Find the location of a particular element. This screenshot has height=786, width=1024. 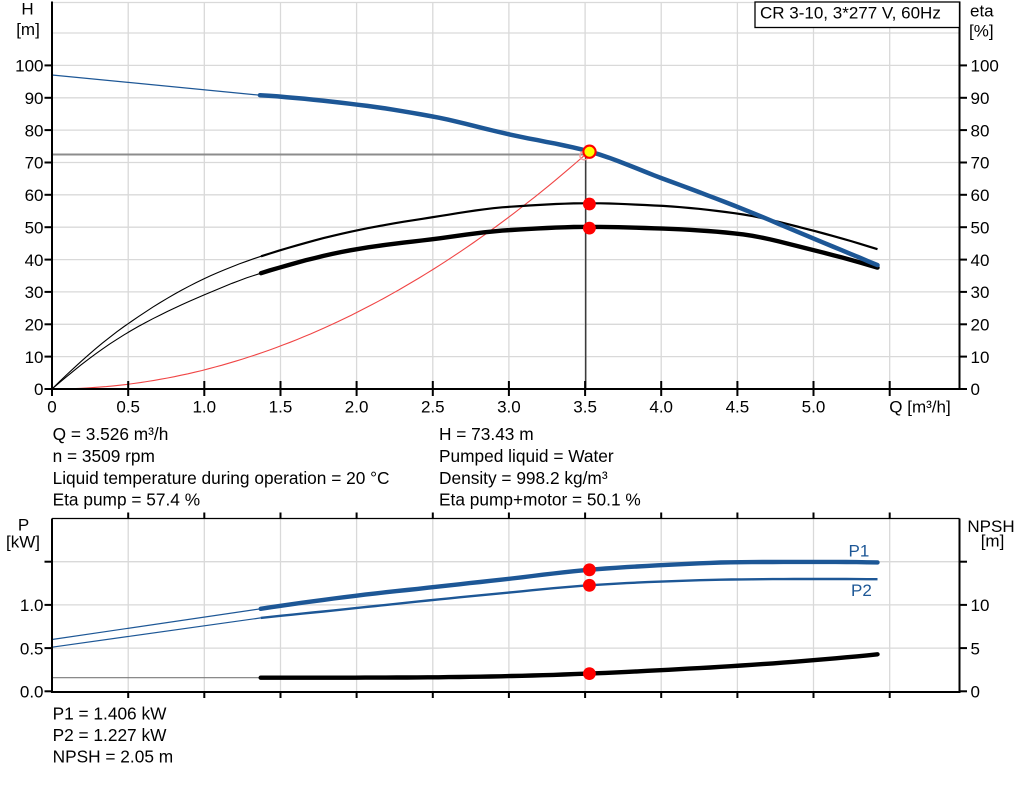

svg-text: 3.0 is located at coordinates (509, 407).